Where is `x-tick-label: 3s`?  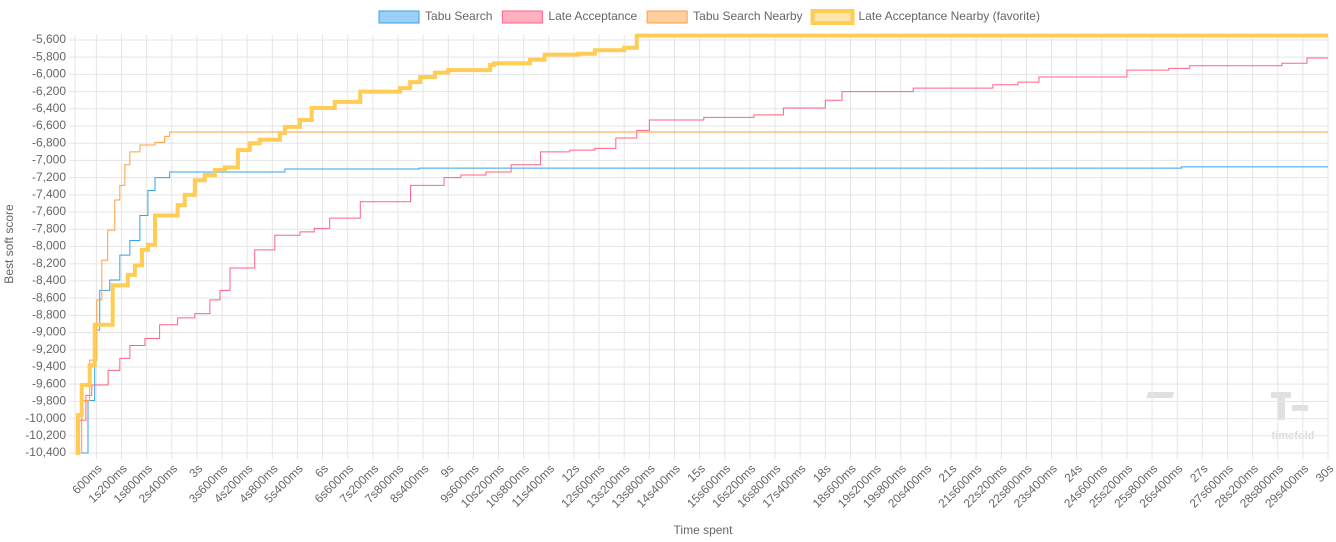
x-tick-label: 3s is located at coordinates (195, 470).